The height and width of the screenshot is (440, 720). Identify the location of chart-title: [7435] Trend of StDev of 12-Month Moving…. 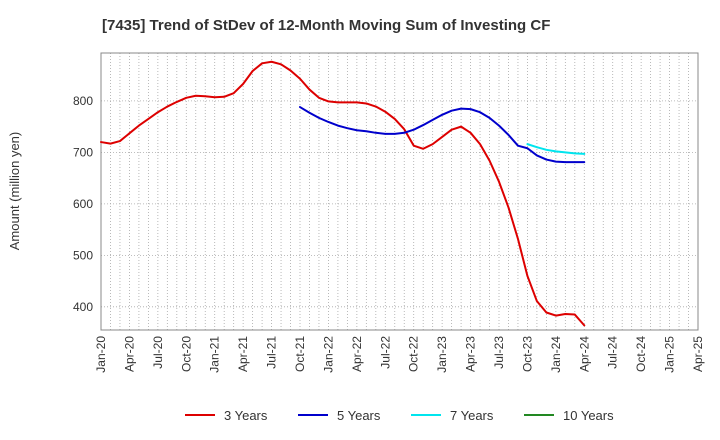
(326, 25).